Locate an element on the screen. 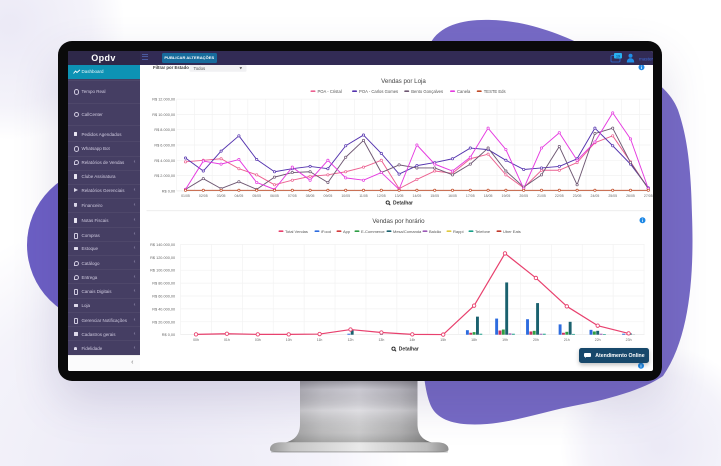 The width and height of the screenshot is (721, 466). svg-text: 23h is located at coordinates (628, 340).